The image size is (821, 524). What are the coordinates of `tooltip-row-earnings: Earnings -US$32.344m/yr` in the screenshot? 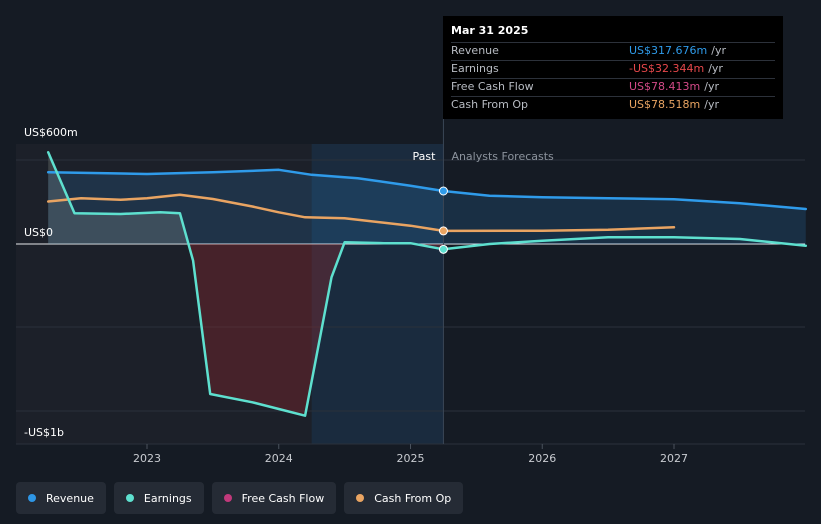 It's located at (613, 69).